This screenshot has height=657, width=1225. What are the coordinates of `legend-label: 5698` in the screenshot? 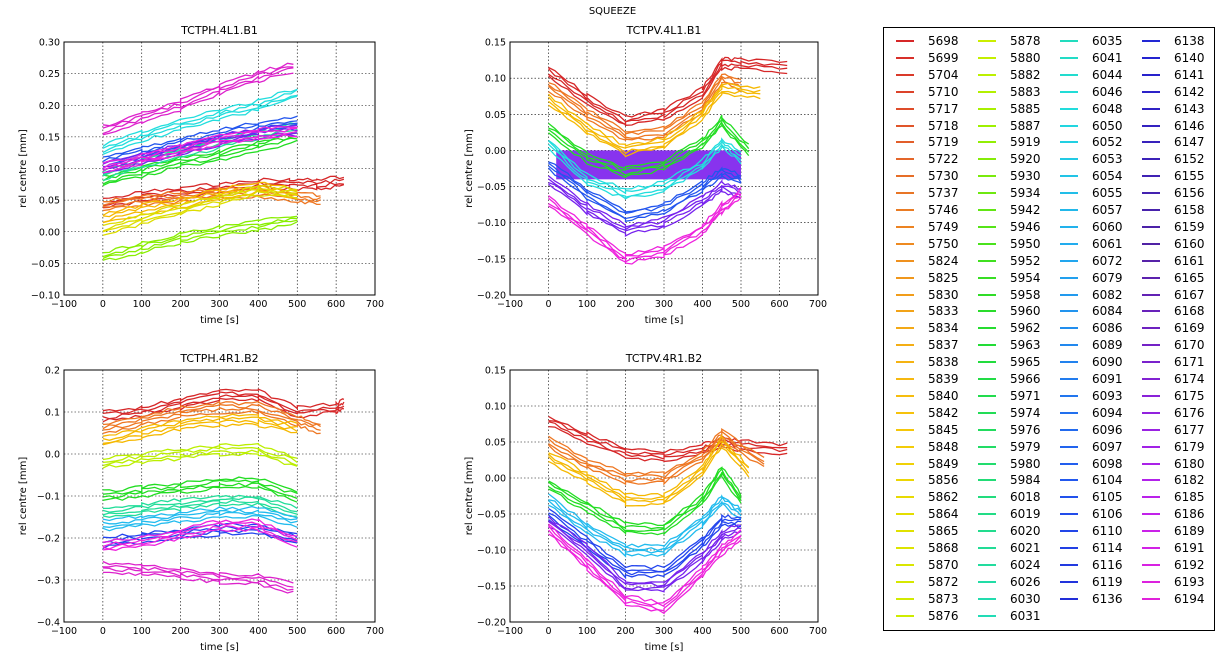 It's located at (943, 41).